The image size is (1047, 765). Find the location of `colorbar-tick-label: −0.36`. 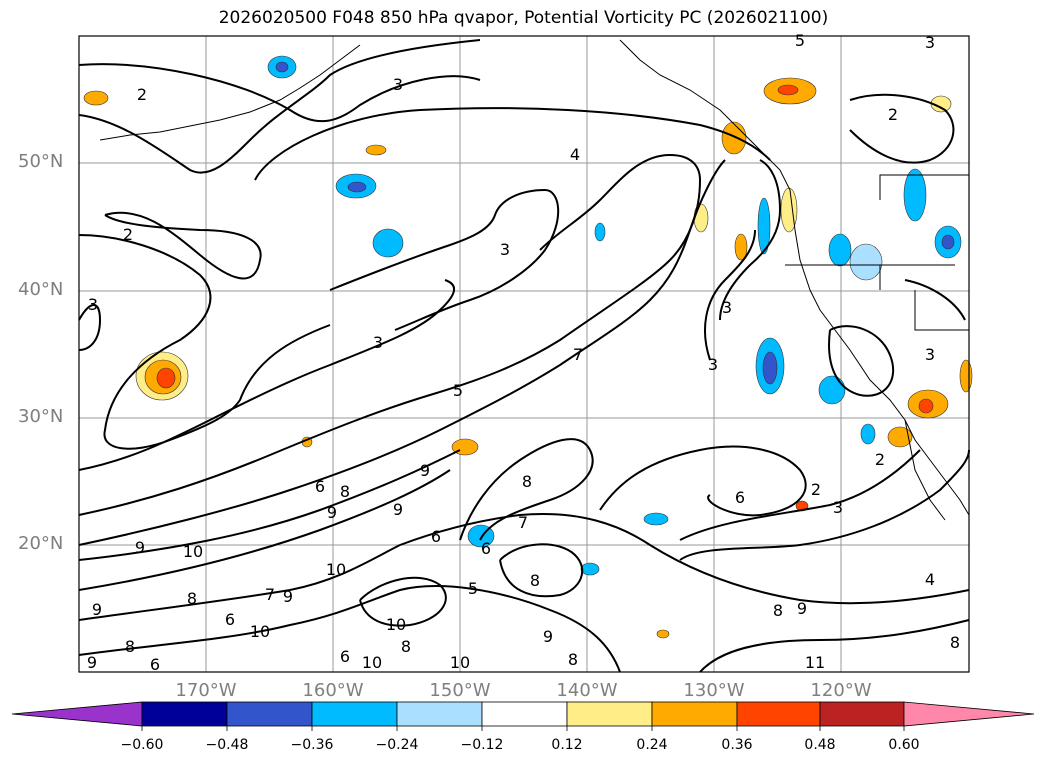

colorbar-tick-label: −0.36 is located at coordinates (312, 745).